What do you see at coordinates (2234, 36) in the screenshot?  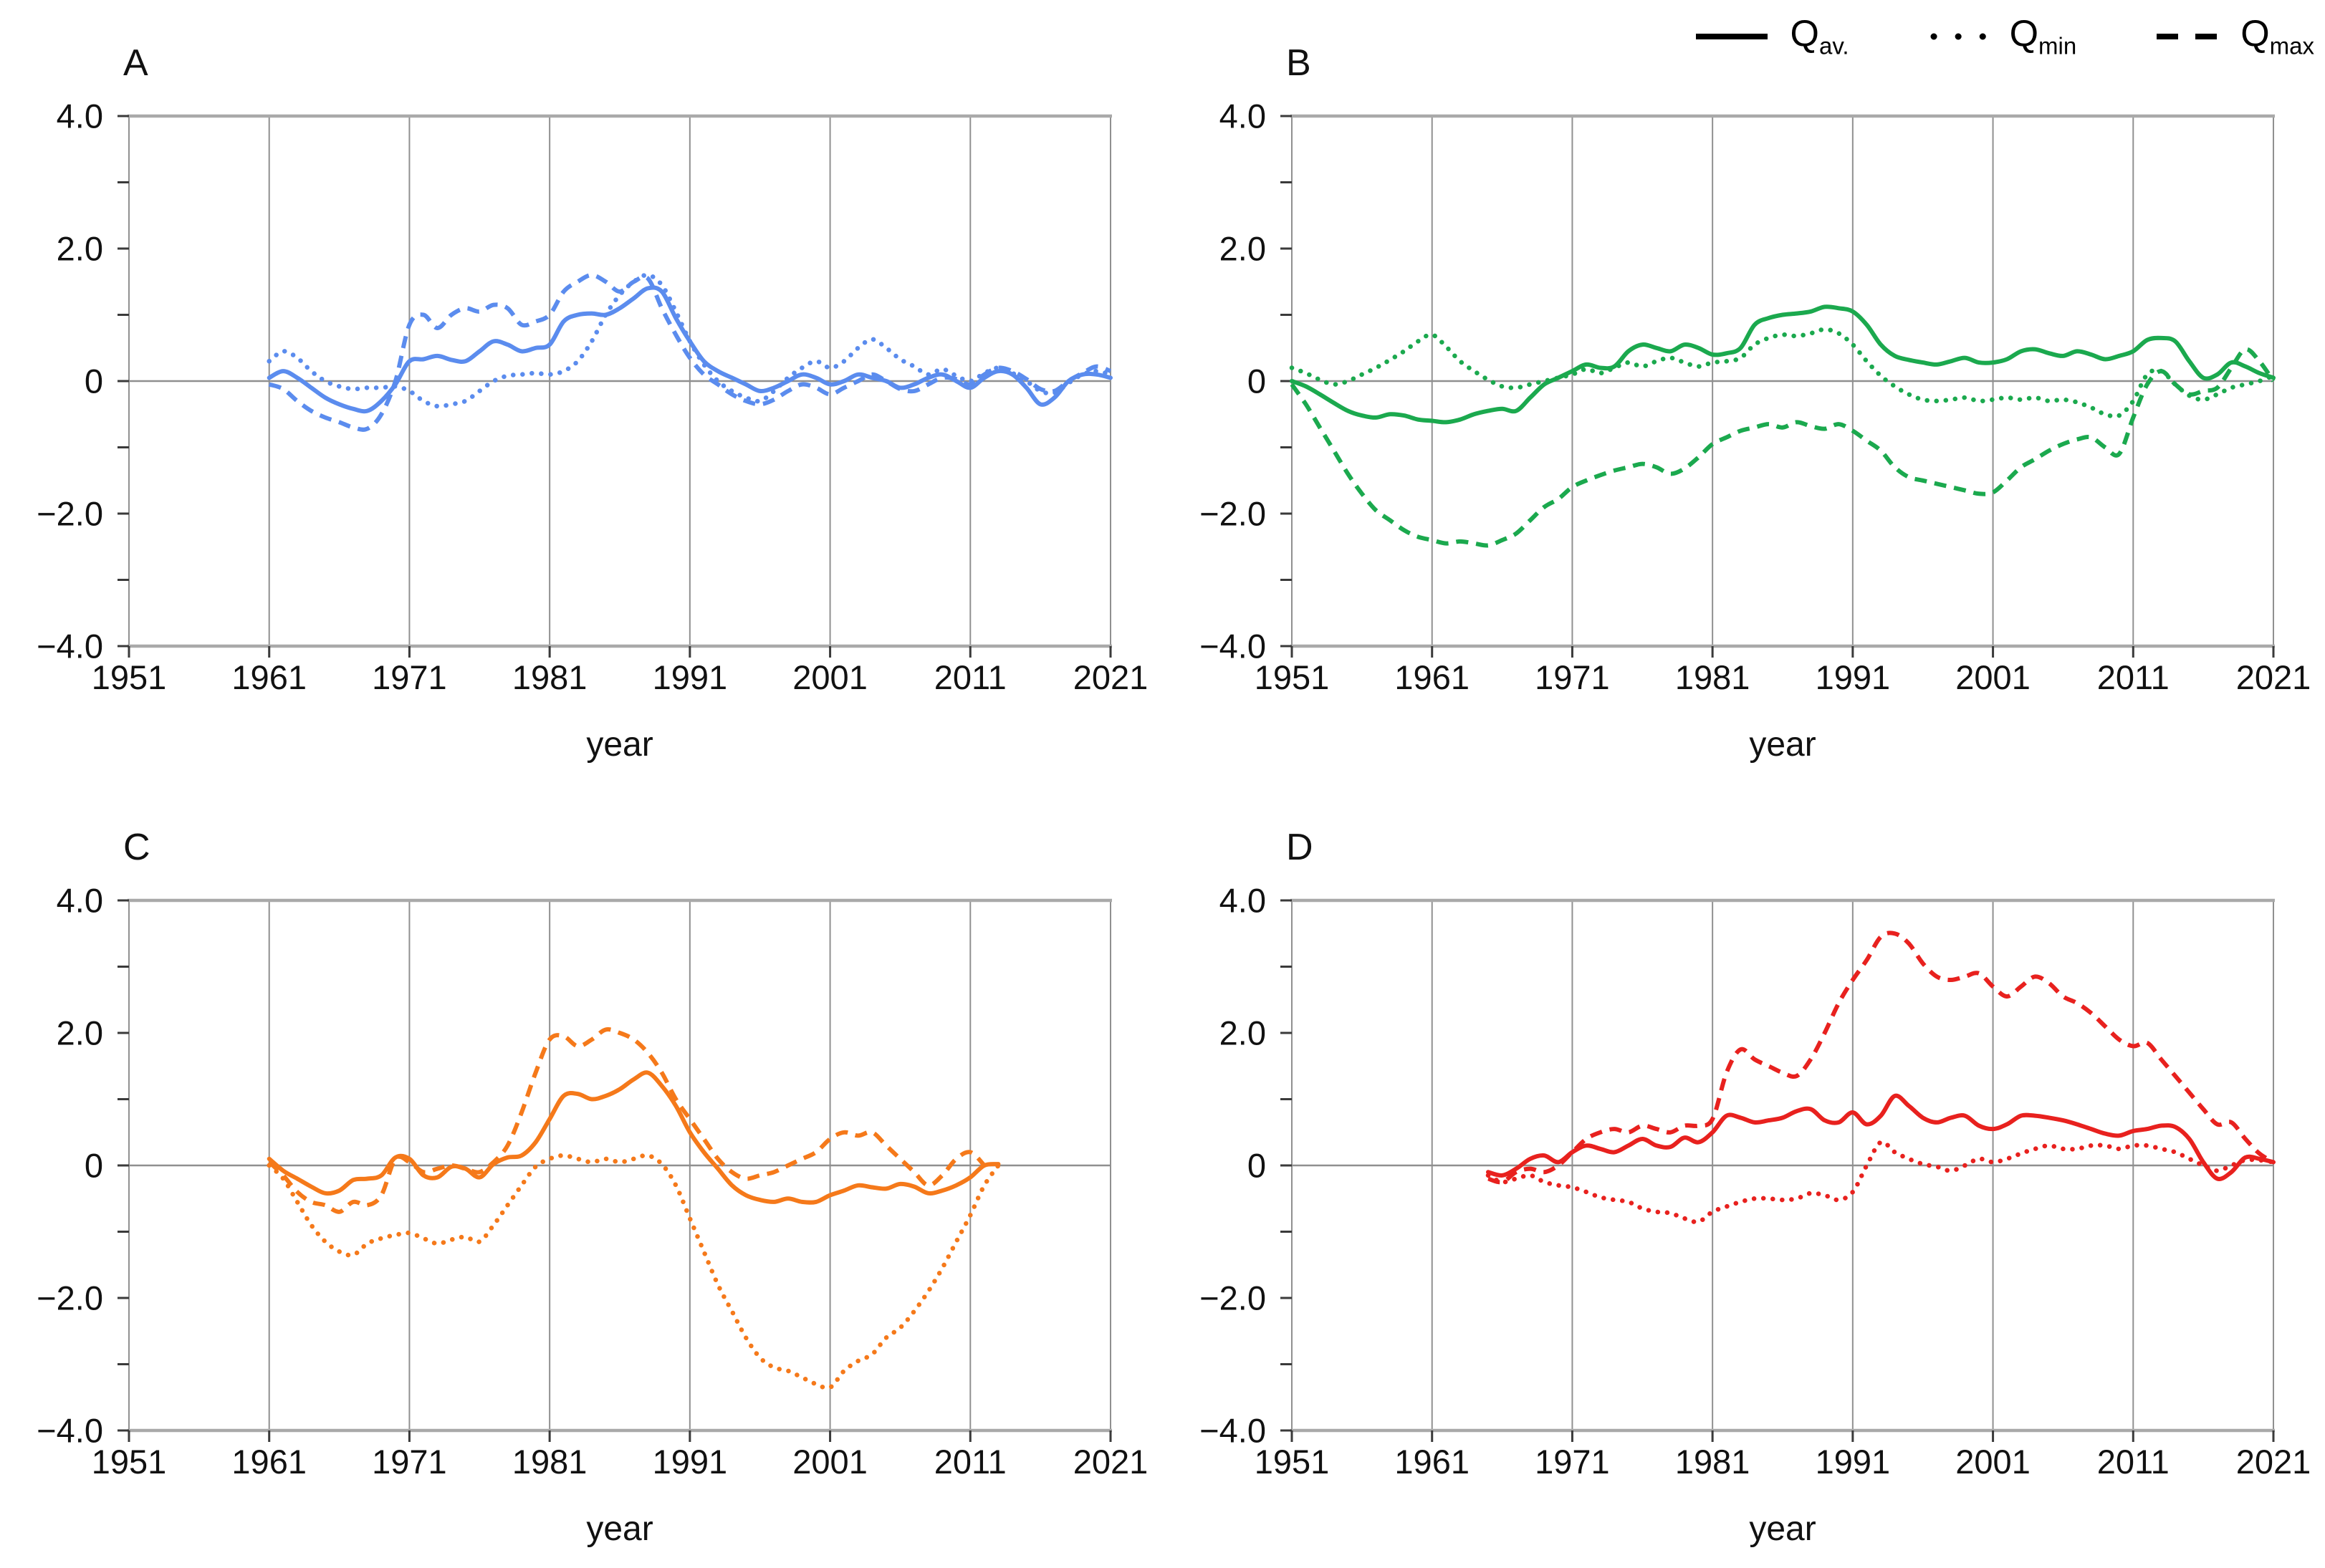 I see `legend-item-q-max: Qmax` at bounding box center [2234, 36].